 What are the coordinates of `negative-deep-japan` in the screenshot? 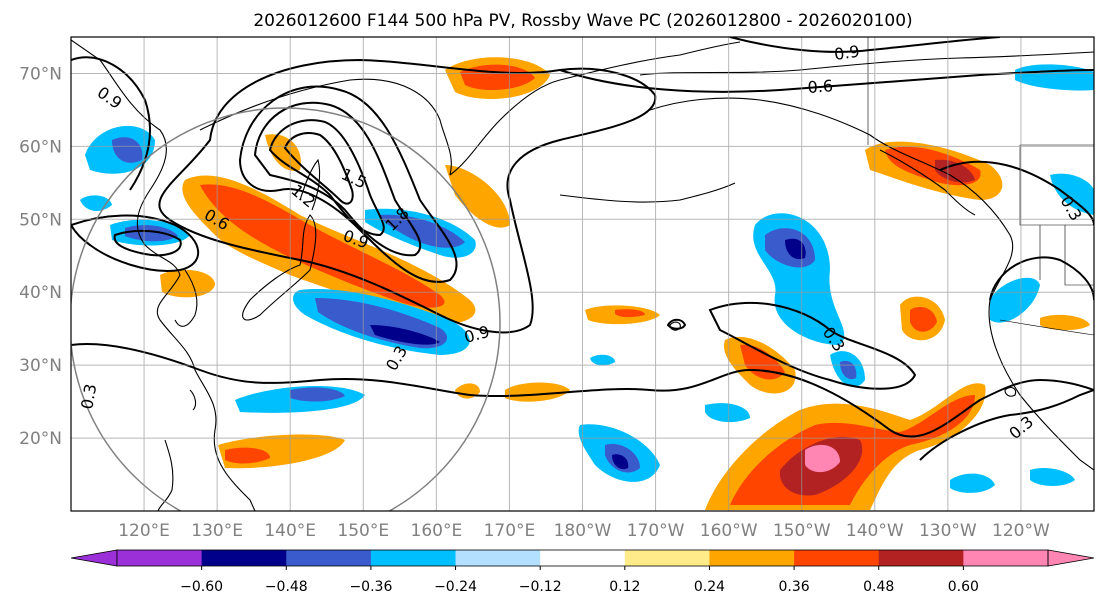 It's located at (405, 335).